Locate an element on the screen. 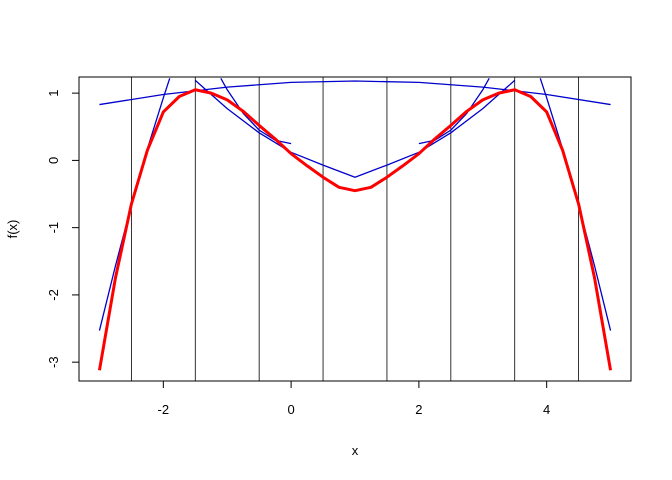 This screenshot has height=480, width=672. x-axis-label: x is located at coordinates (355, 450).